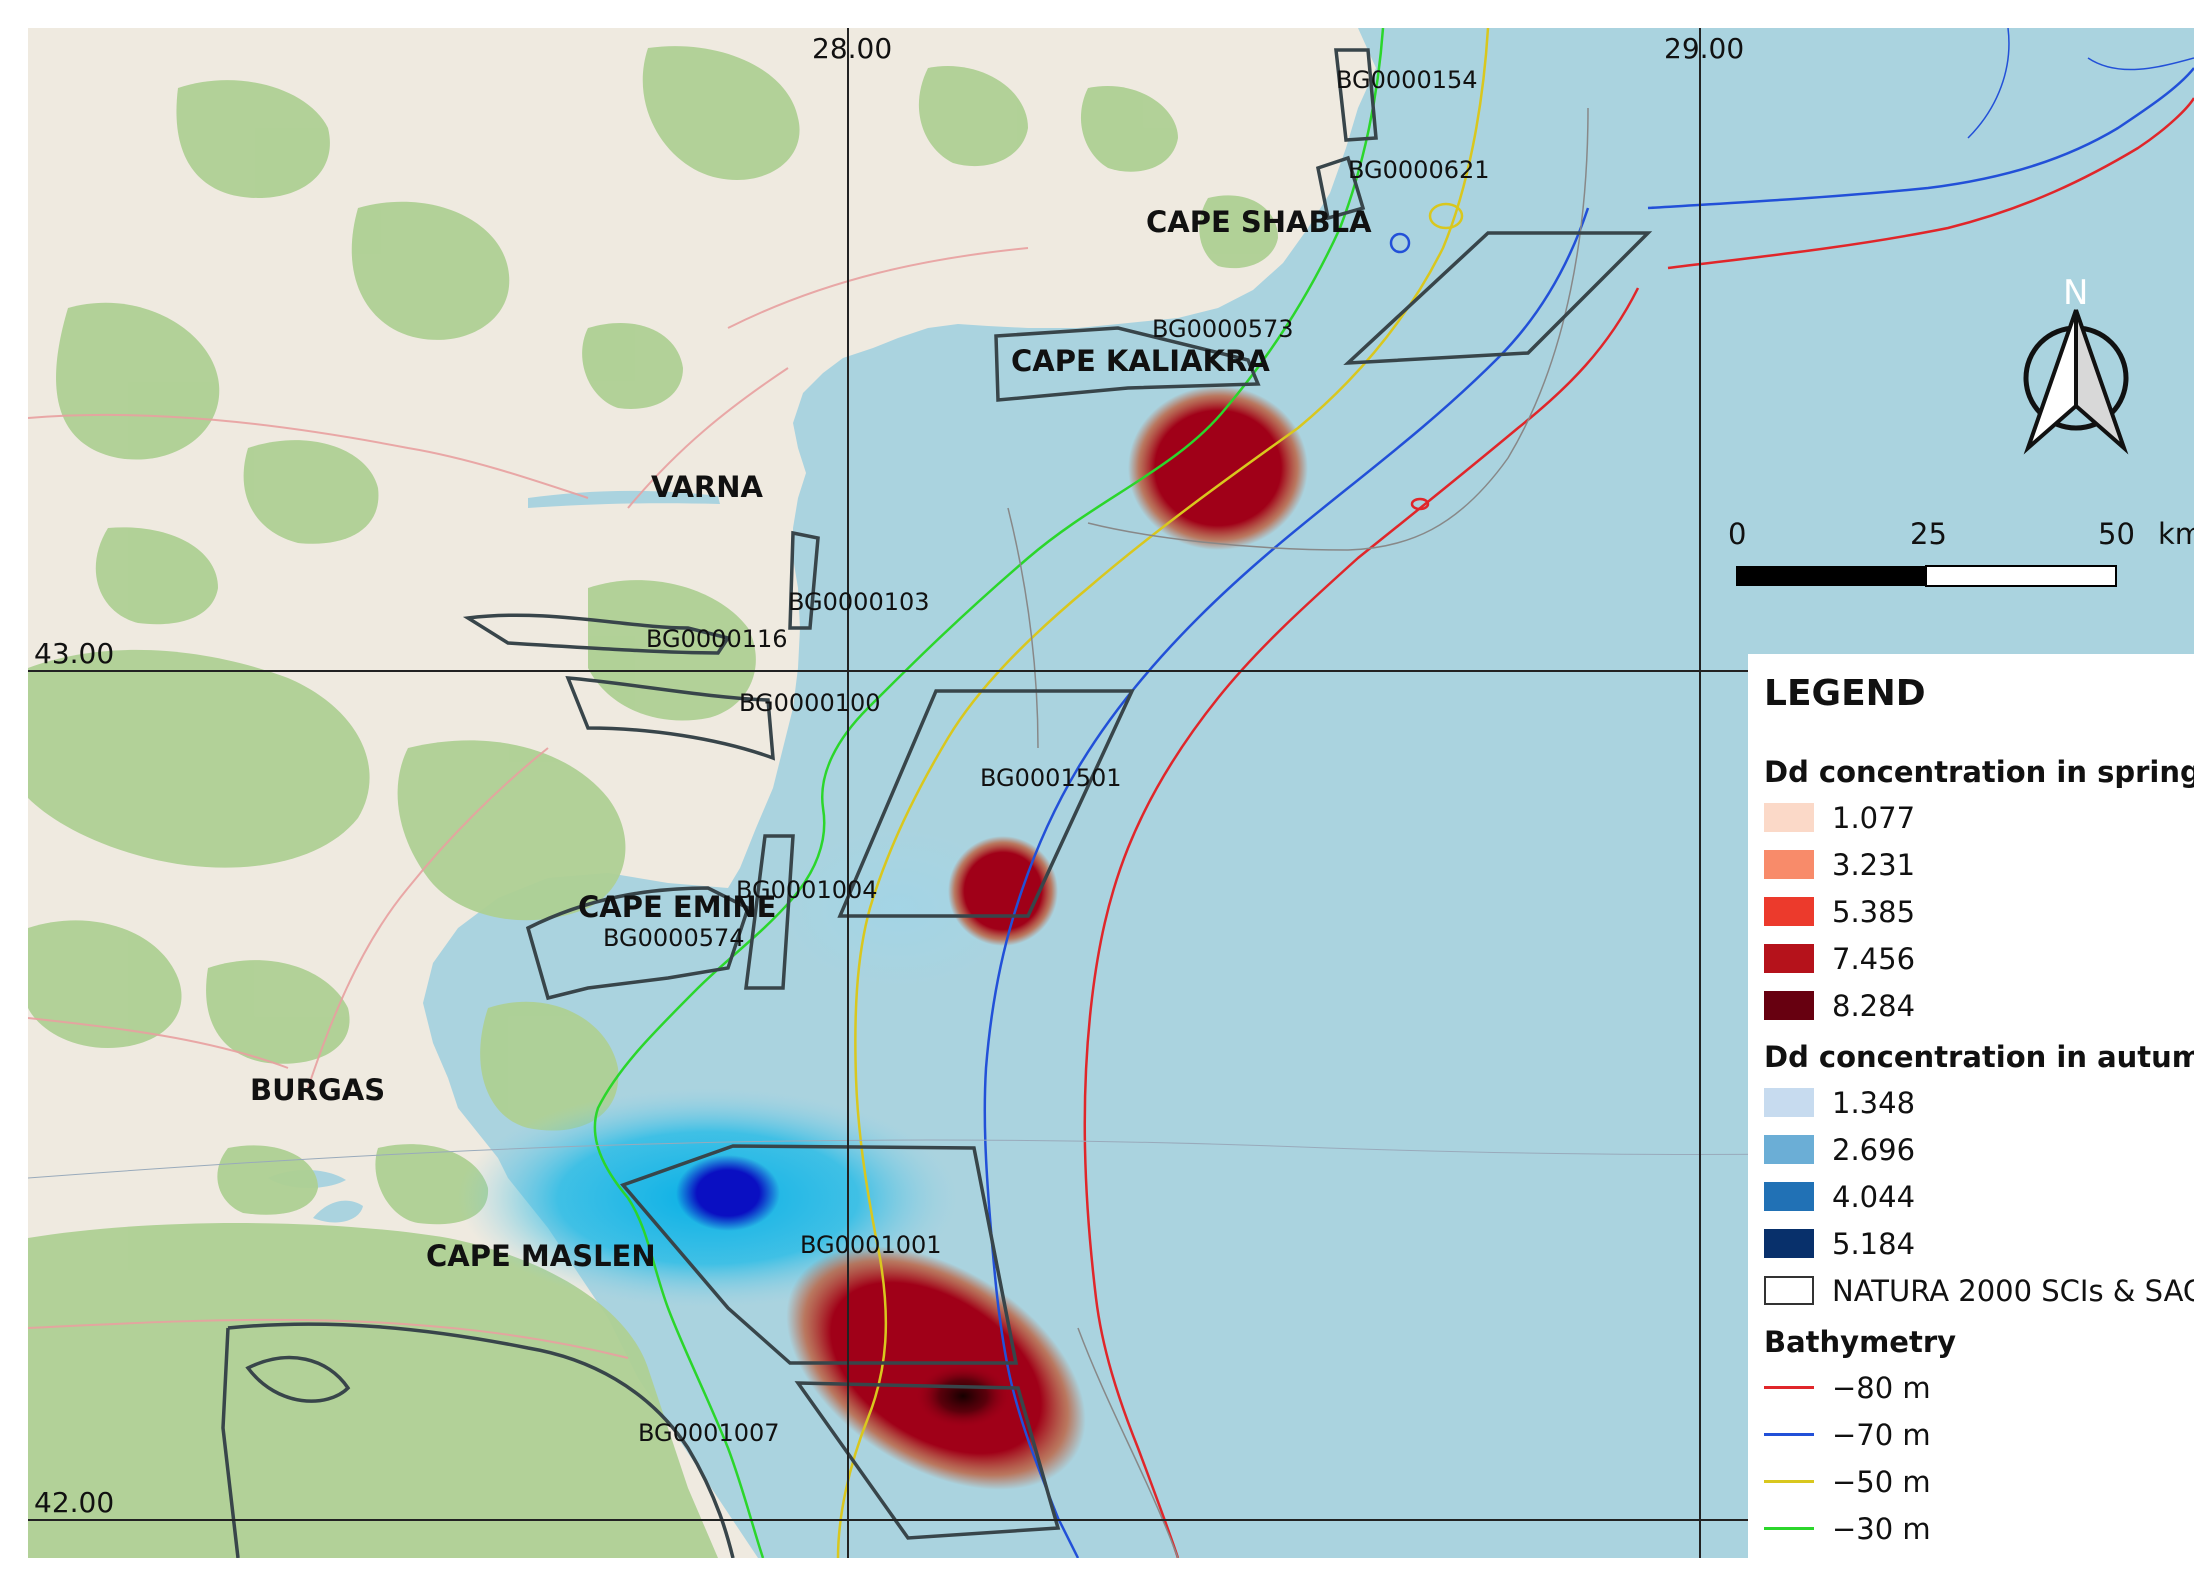  What do you see at coordinates (670, 718) in the screenshot?
I see `natura-site-bg0000100` at bounding box center [670, 718].